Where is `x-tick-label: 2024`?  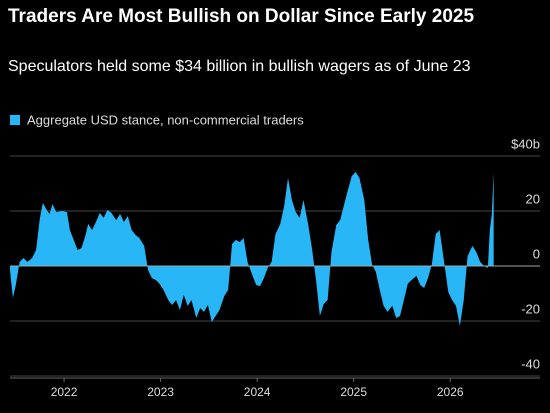
x-tick-label: 2024 is located at coordinates (257, 392).